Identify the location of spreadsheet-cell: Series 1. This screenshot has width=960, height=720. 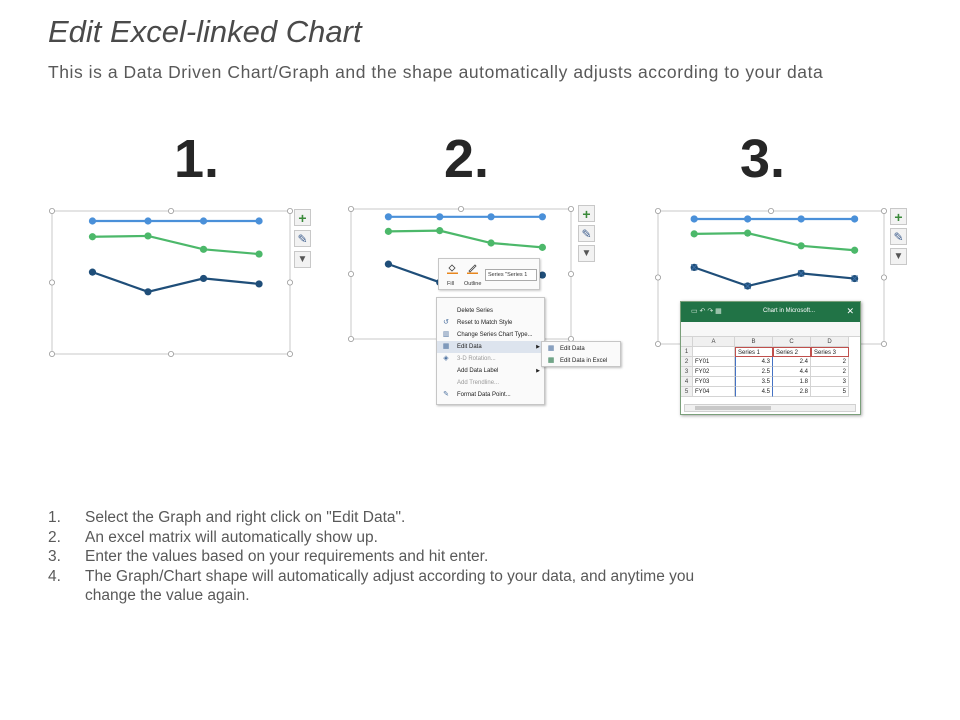
(754, 352).